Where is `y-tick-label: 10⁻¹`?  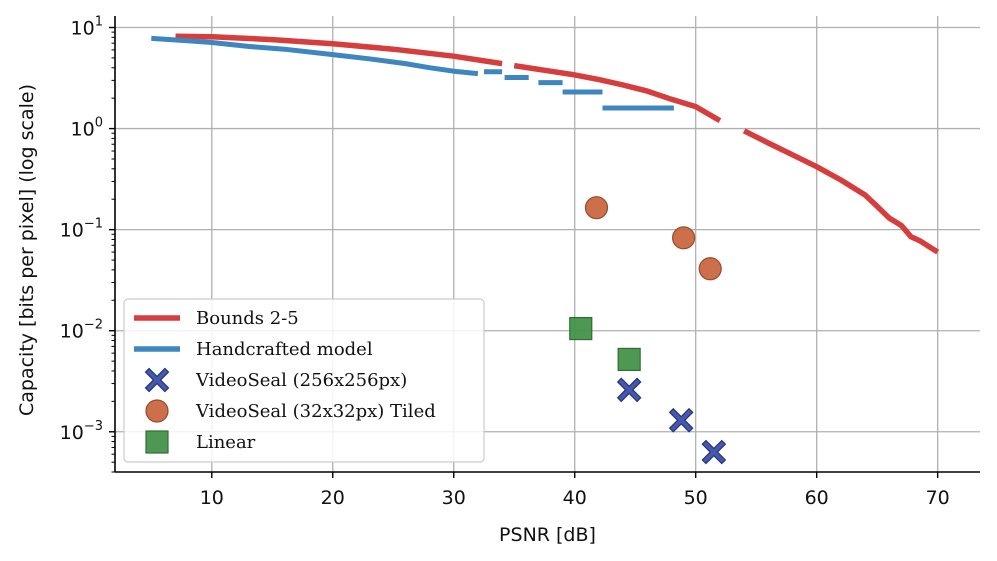 y-tick-label: 10⁻¹ is located at coordinates (81, 229).